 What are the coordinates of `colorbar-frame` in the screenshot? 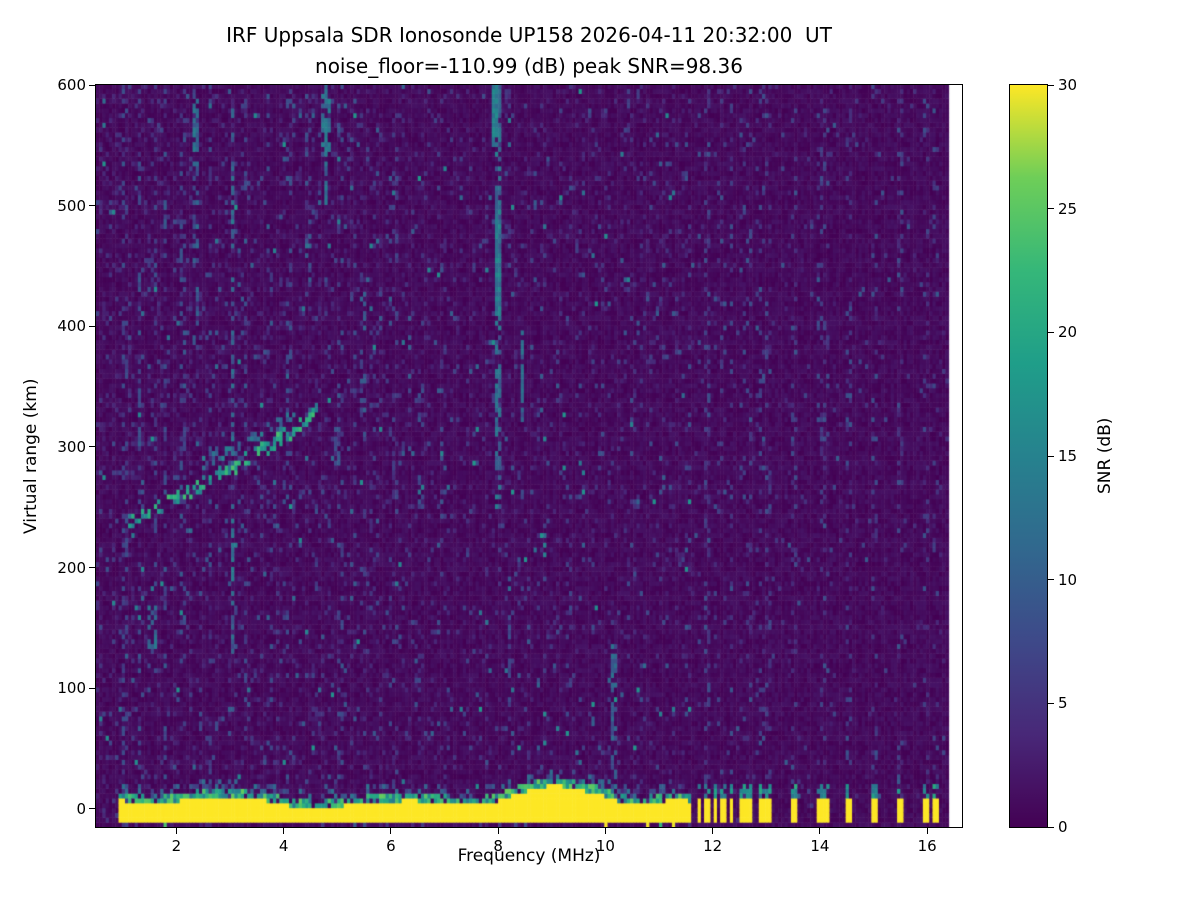 It's located at (1028, 456).